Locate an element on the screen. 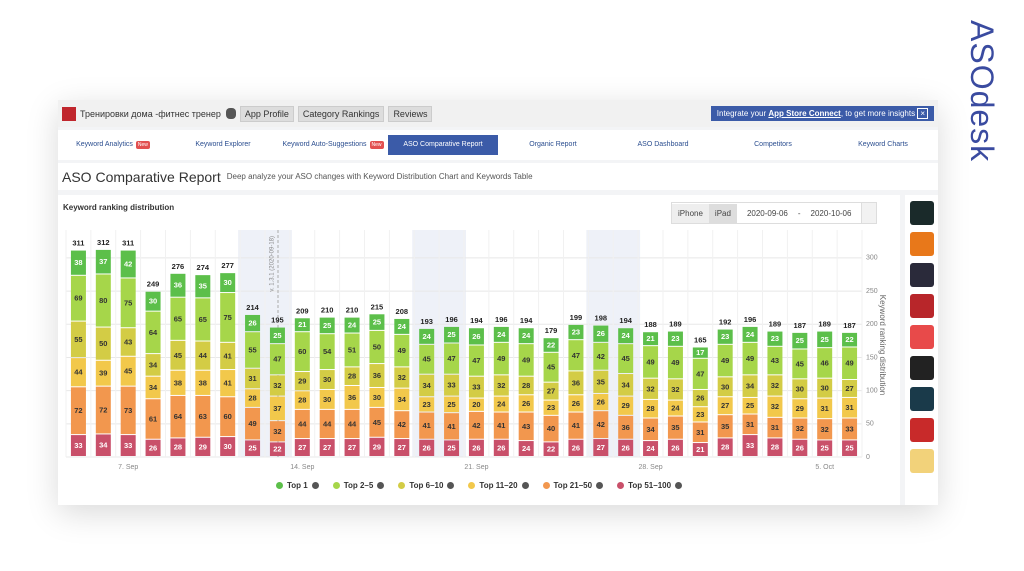 The image size is (1024, 571). date-sep: - is located at coordinates (799, 213).